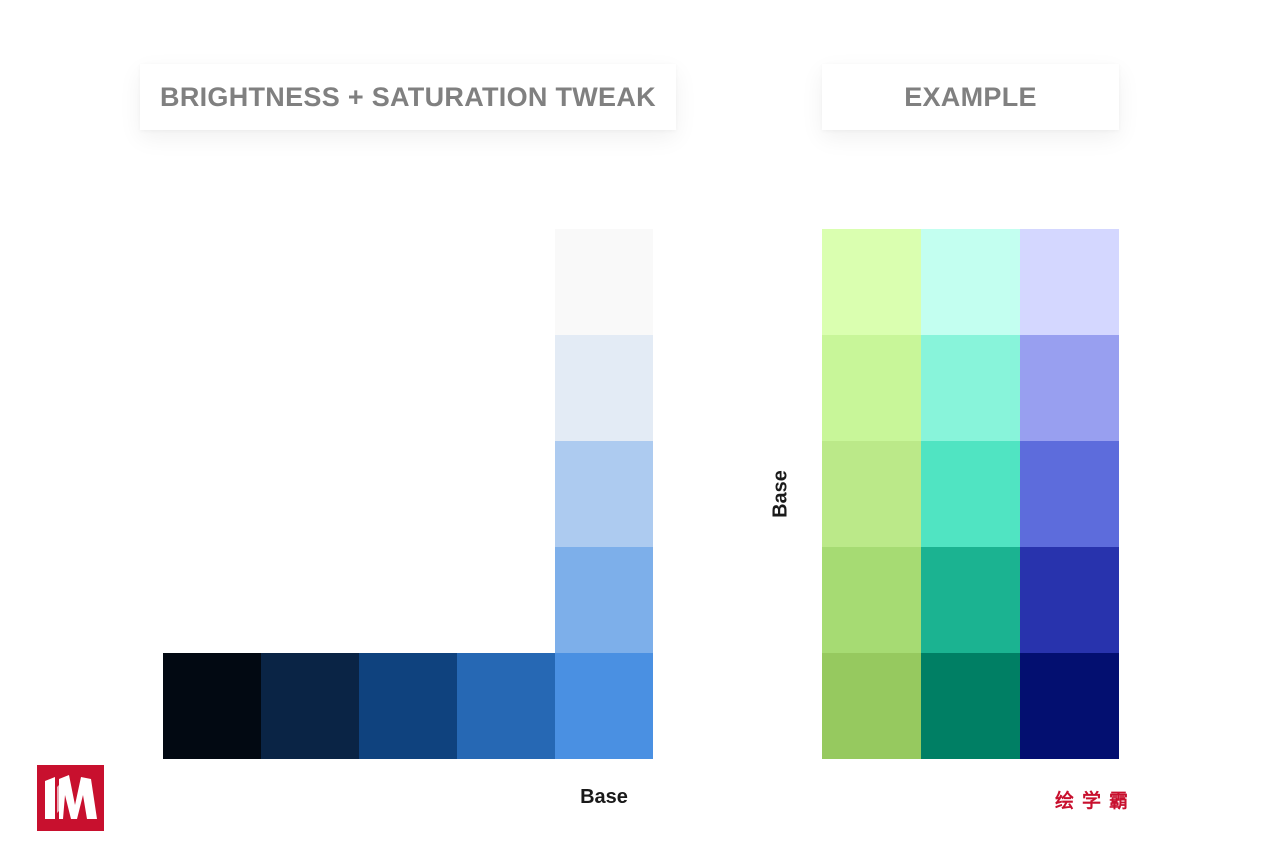  What do you see at coordinates (604, 706) in the screenshot?
I see `base-swatch` at bounding box center [604, 706].